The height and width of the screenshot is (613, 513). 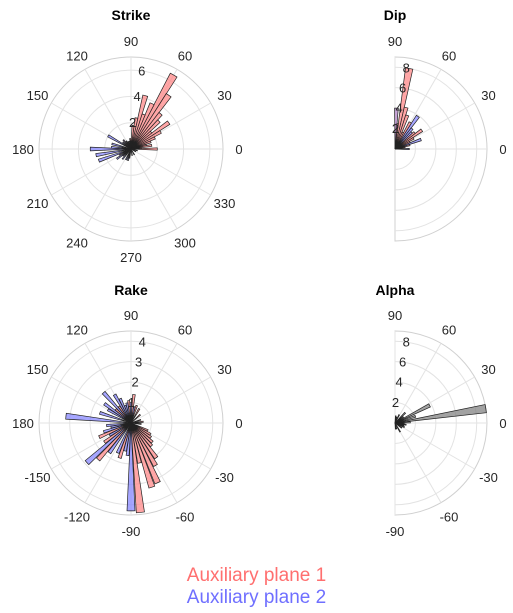 I want to click on legend-label-plane-2: Auxiliary plane 2, so click(x=256, y=597).